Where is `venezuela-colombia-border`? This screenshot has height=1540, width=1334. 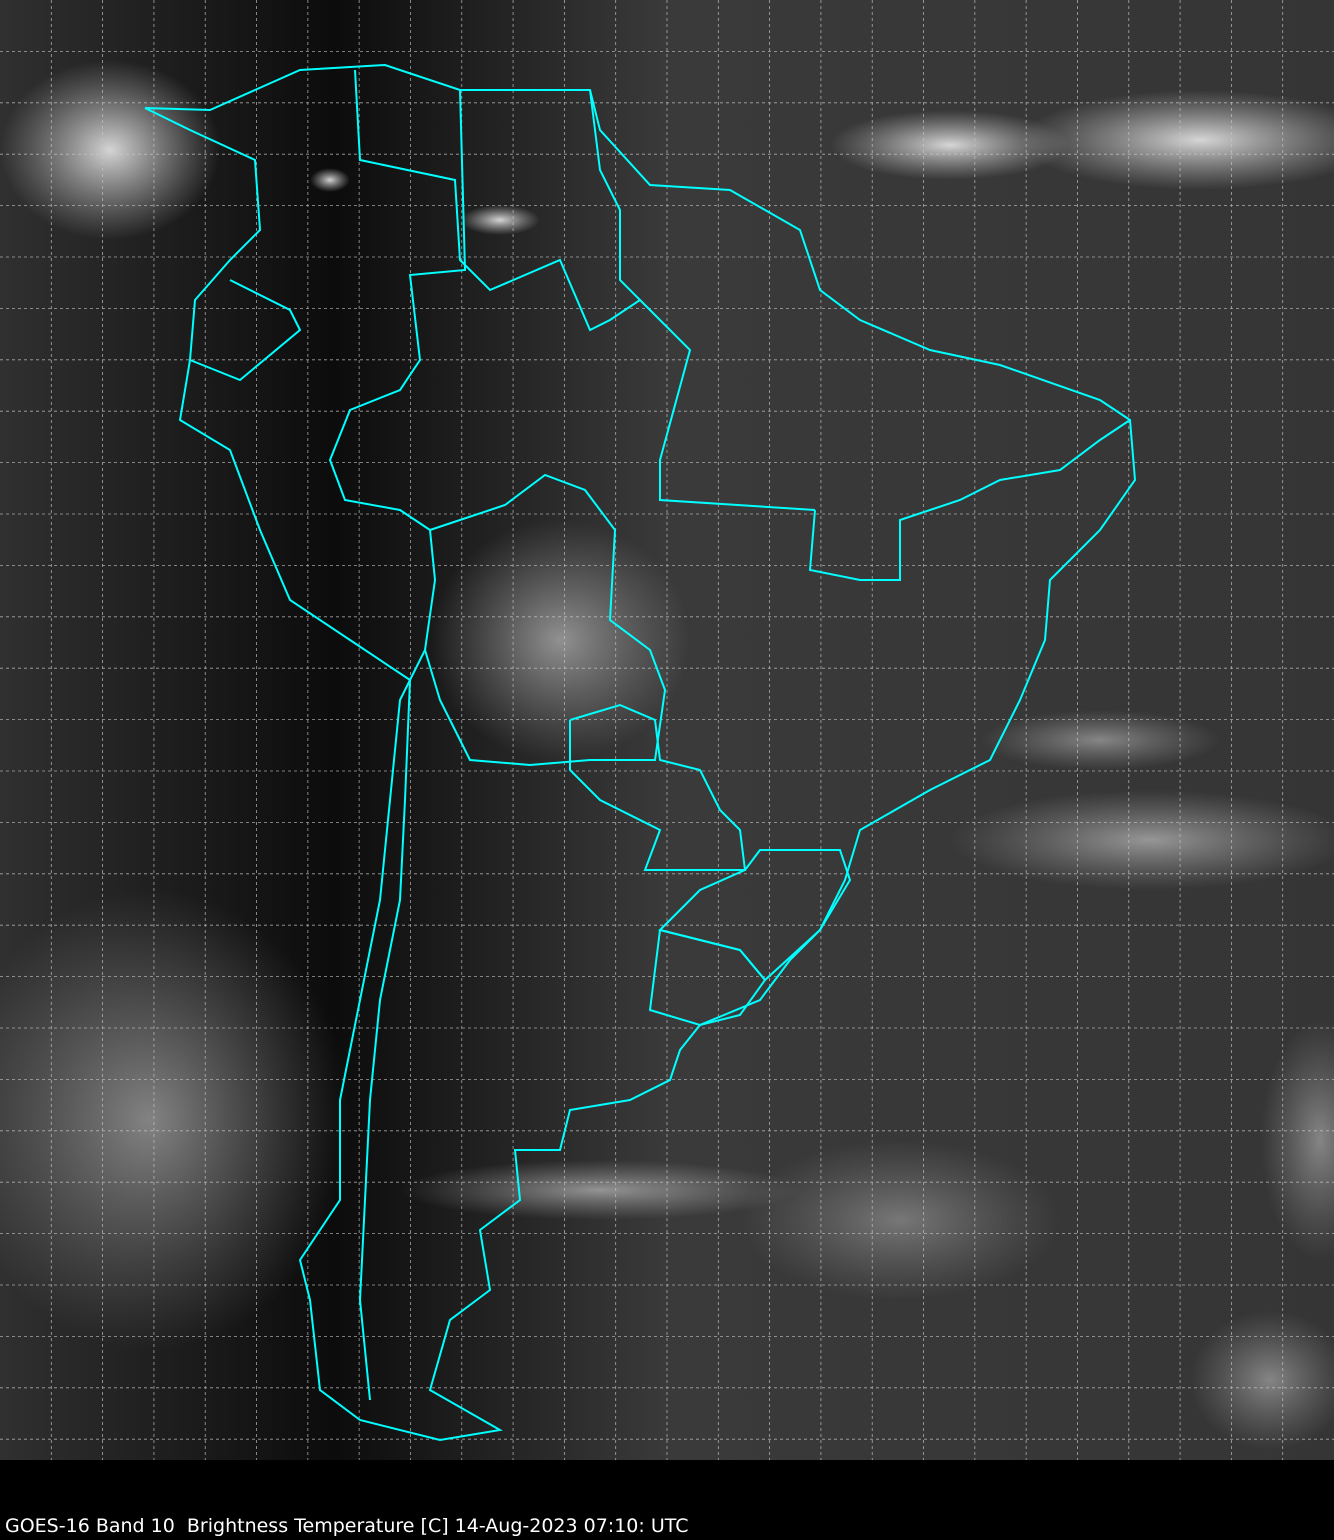
venezuela-colombia-border is located at coordinates (497, 200).